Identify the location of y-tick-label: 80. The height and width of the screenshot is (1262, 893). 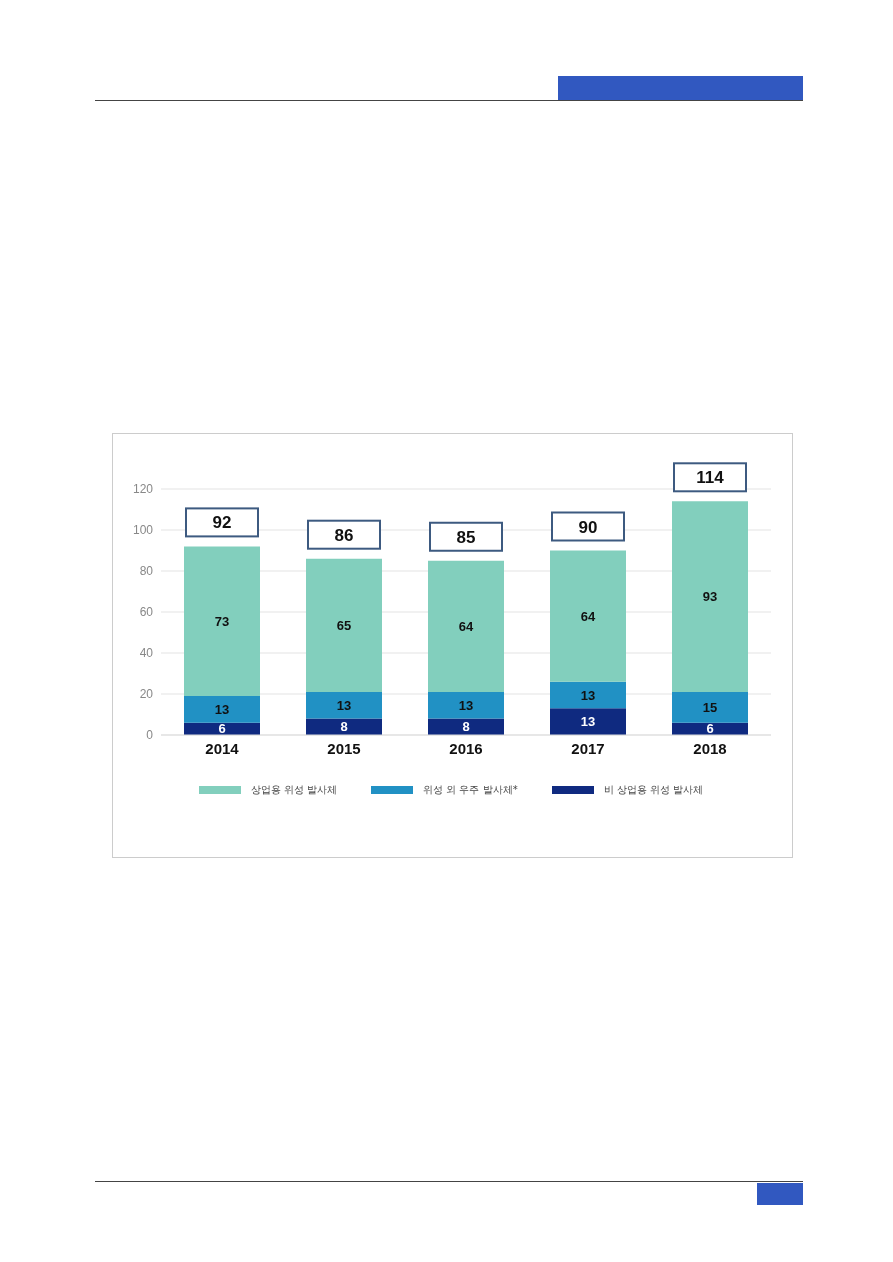
(146, 571).